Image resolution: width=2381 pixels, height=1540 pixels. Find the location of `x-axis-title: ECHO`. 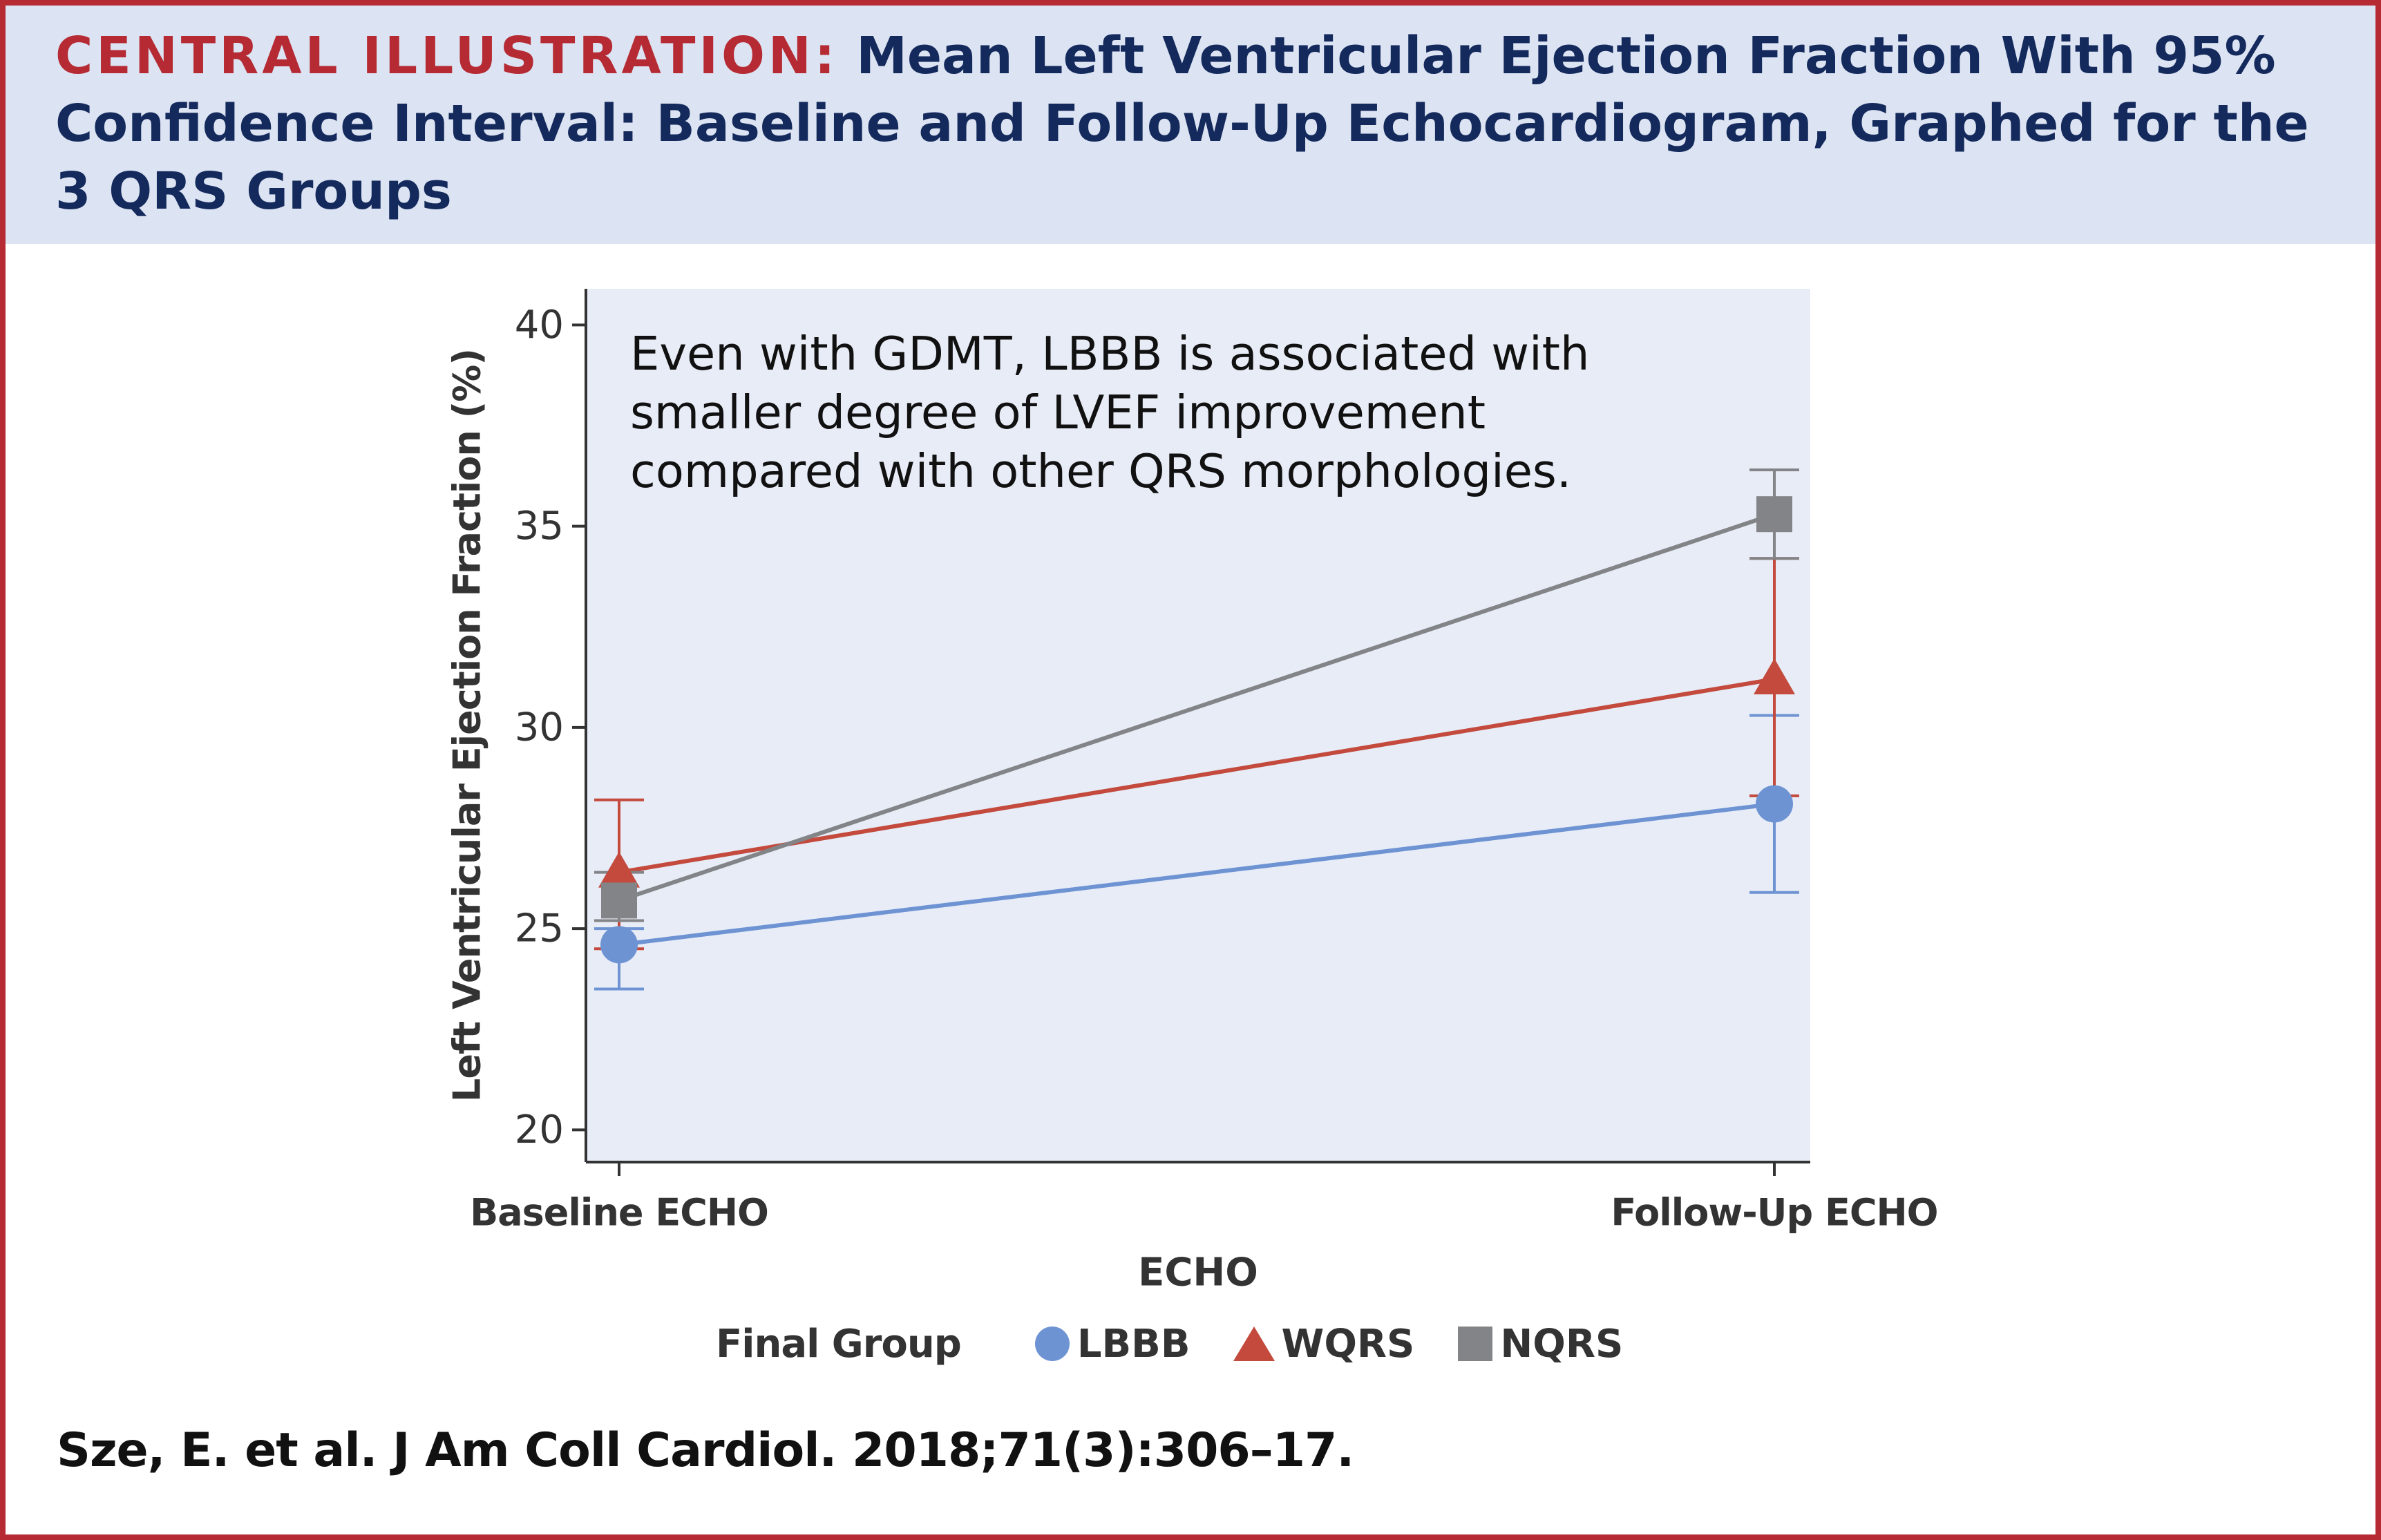

x-axis-title: ECHO is located at coordinates (1198, 1273).